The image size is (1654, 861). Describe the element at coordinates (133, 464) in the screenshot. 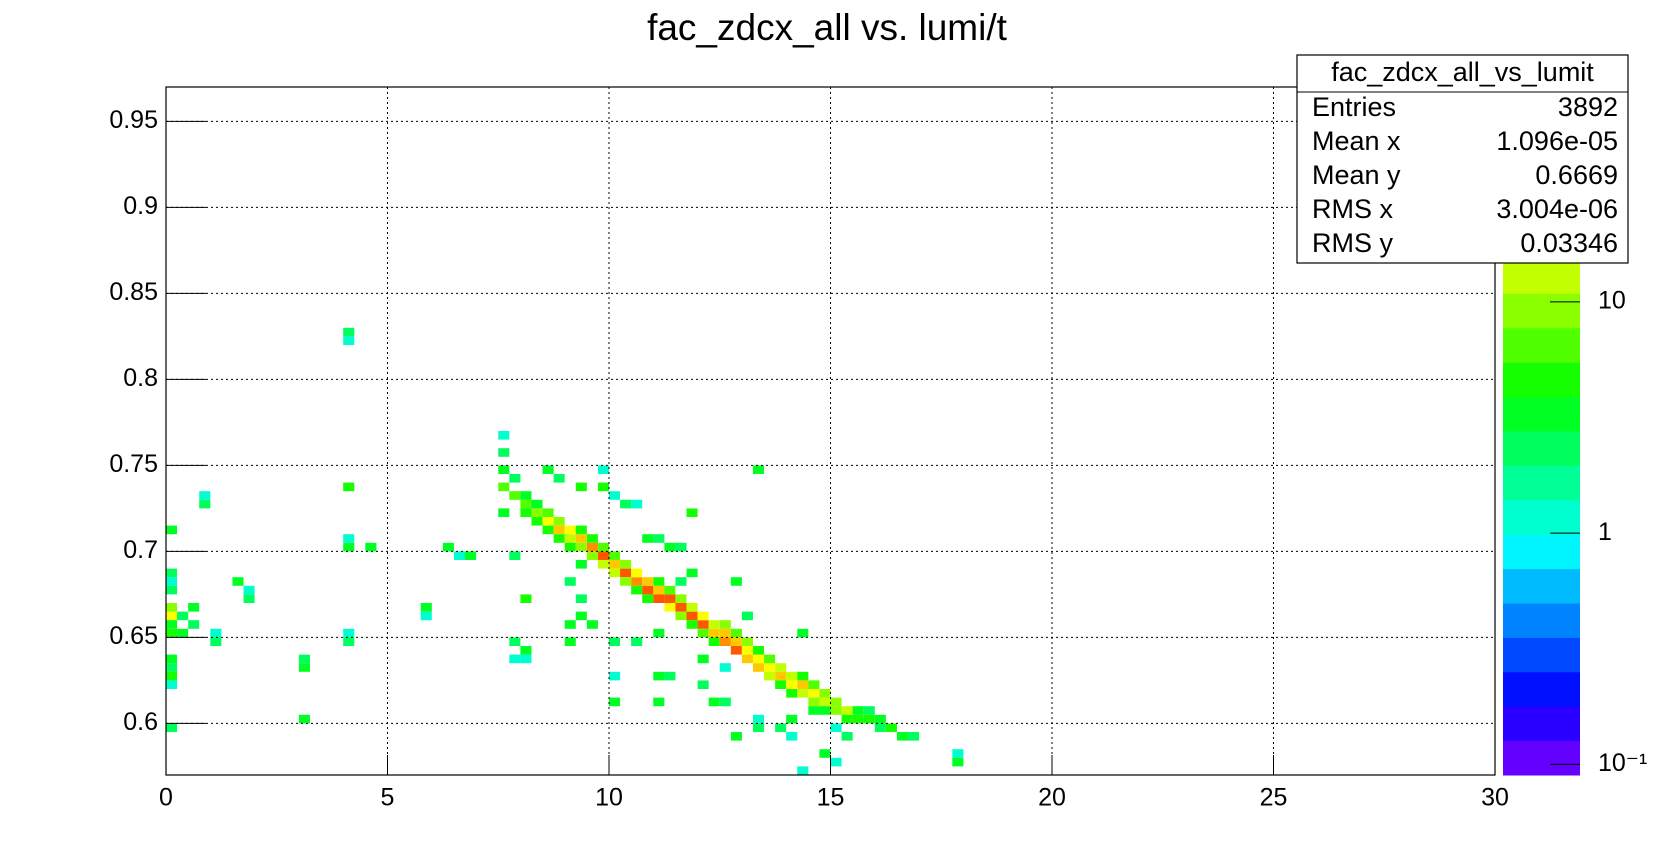

I see `y-tick-label: 0.75` at that location.